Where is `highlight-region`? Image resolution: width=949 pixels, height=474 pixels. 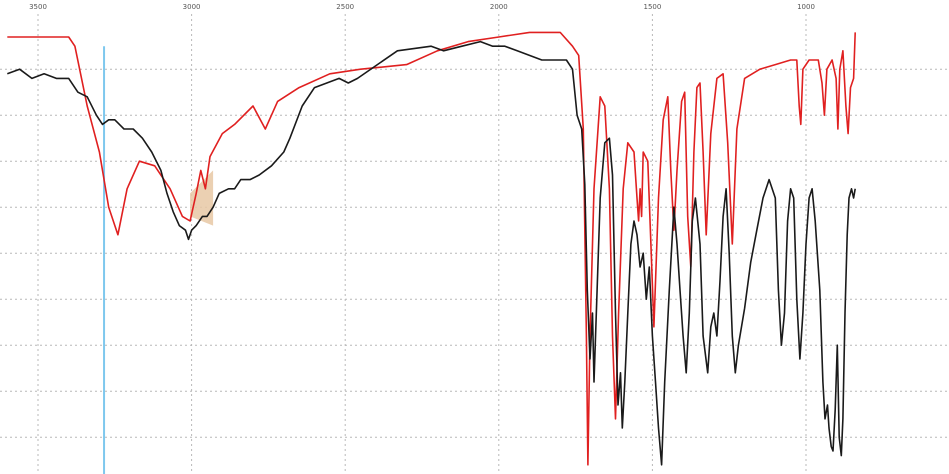 highlight-region is located at coordinates (202, 198).